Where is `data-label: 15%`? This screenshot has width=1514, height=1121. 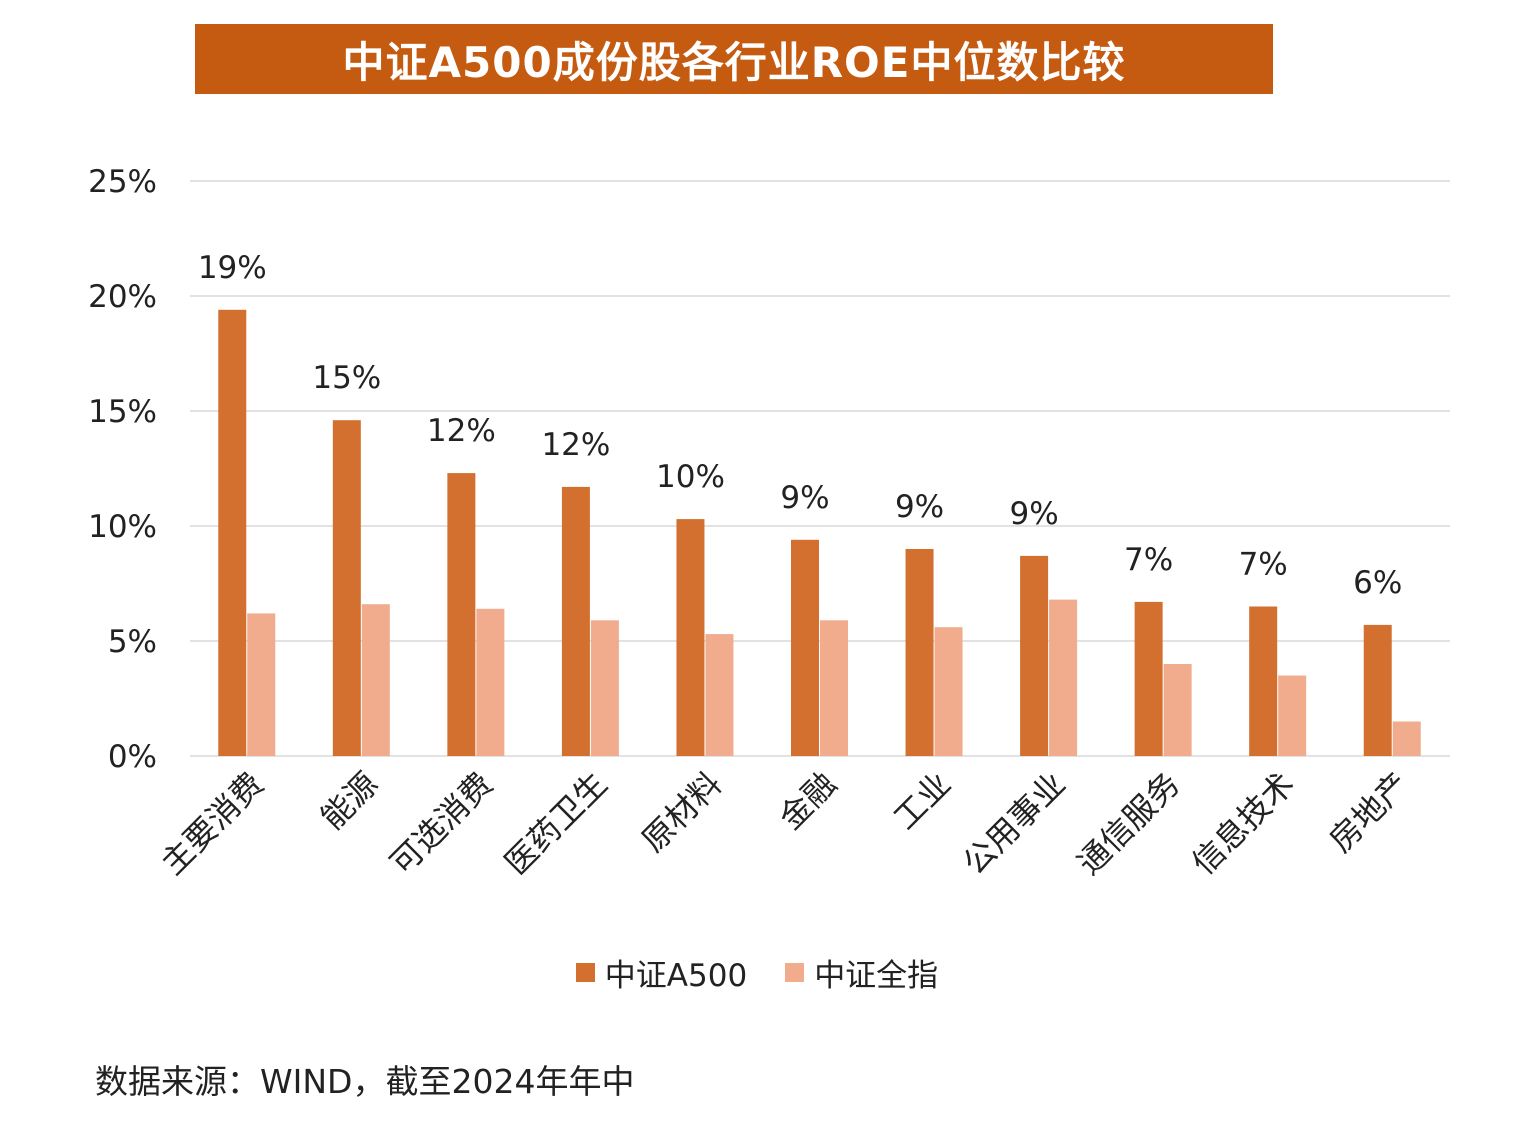
data-label: 15% is located at coordinates (346, 378).